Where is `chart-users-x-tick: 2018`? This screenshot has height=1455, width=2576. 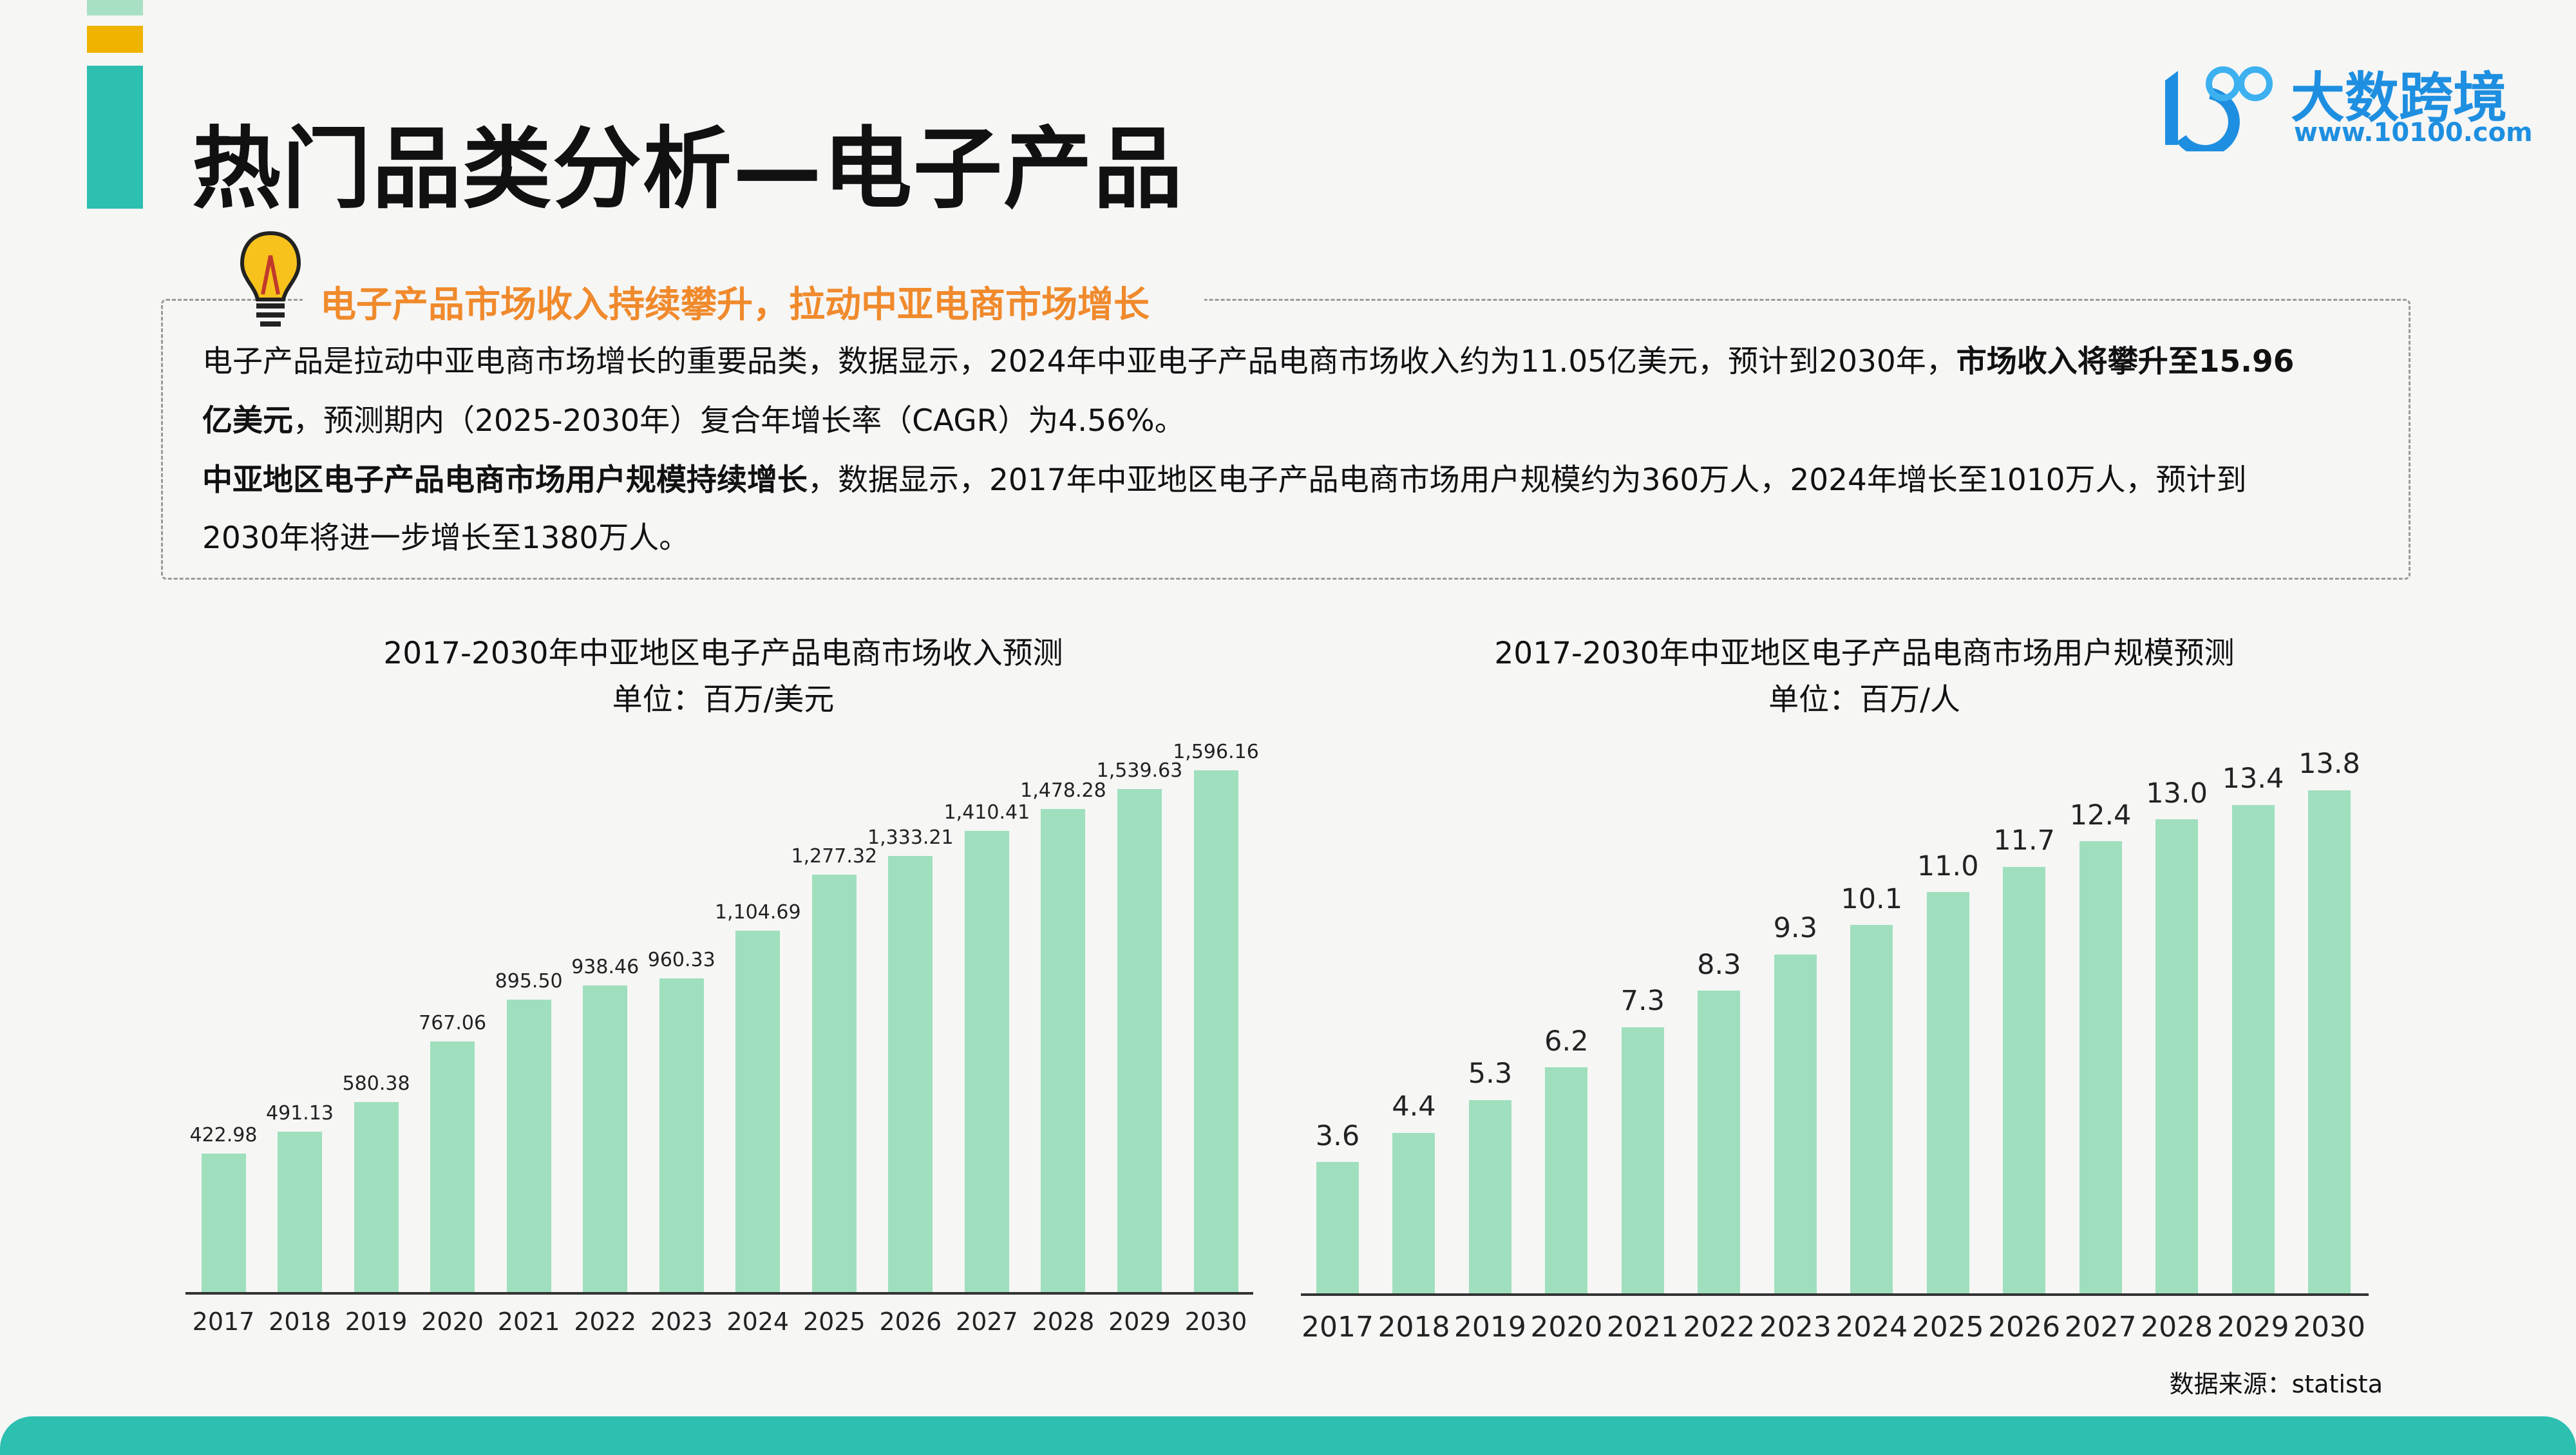 chart-users-x-tick: 2018 is located at coordinates (1414, 1327).